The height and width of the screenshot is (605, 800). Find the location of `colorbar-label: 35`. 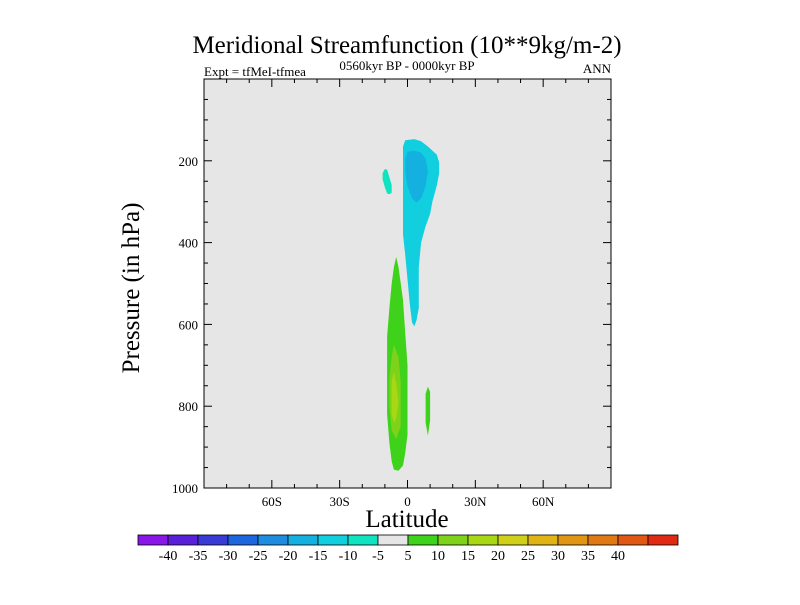

colorbar-label: 35 is located at coordinates (588, 556).